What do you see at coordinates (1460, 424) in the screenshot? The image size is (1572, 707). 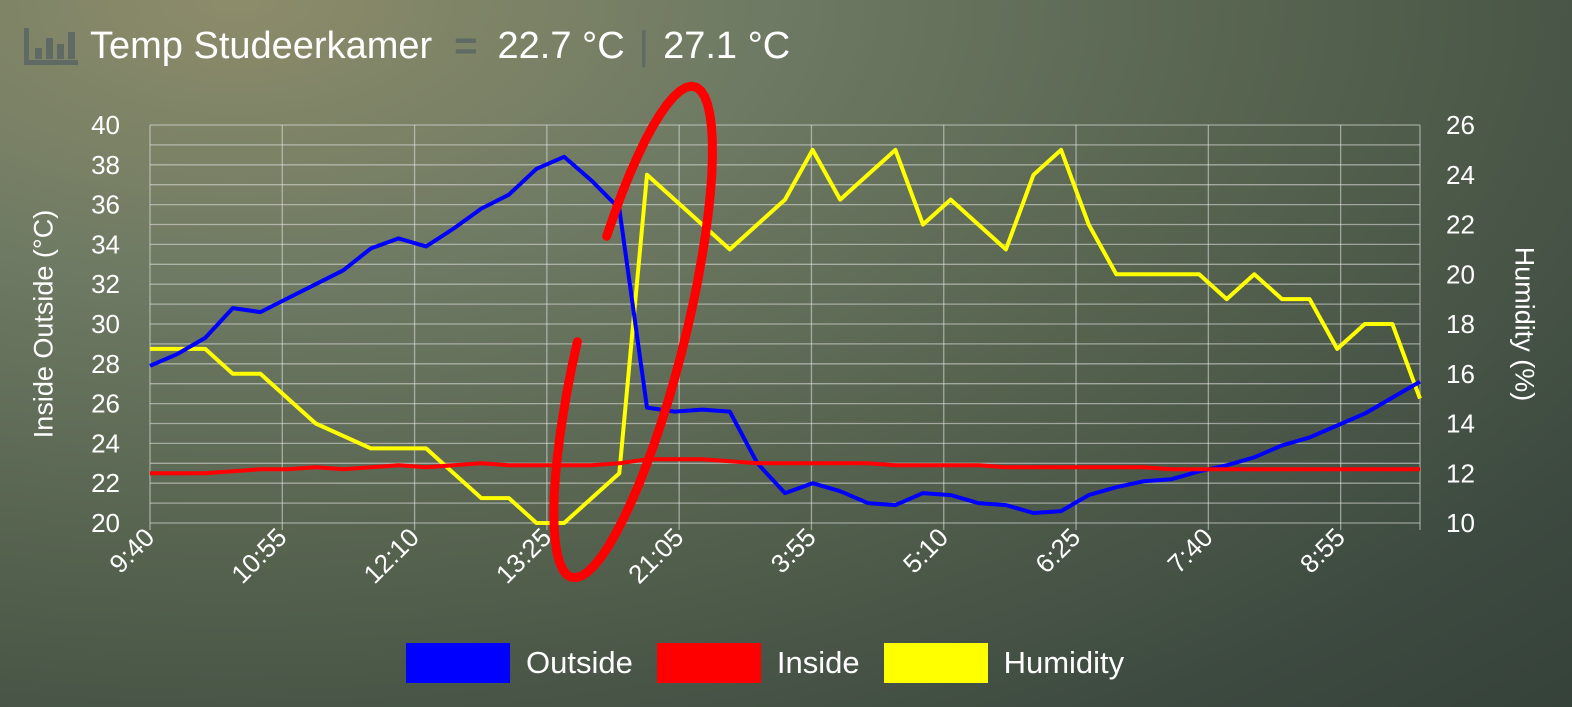 I see `y-tick-right-label: 14` at bounding box center [1460, 424].